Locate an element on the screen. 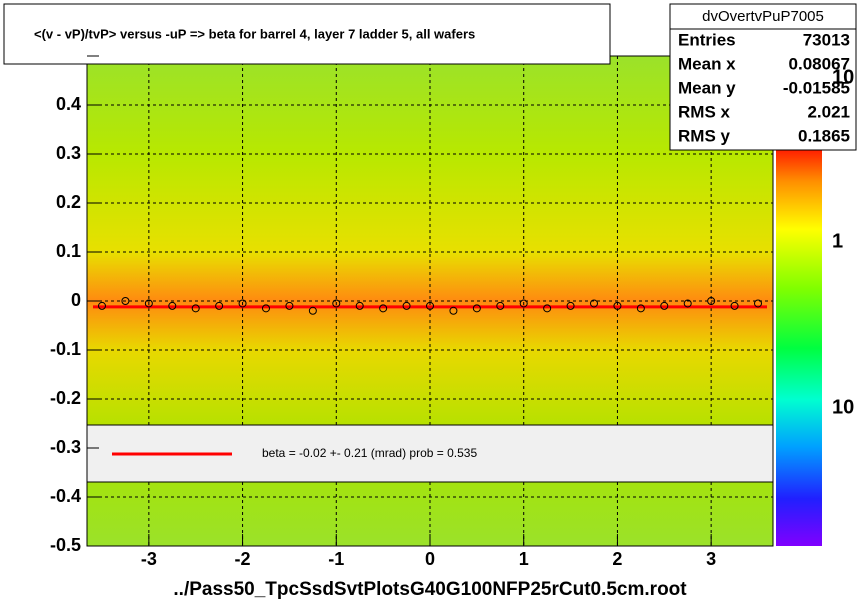 The height and width of the screenshot is (606, 860). y-tick-label: 0.4 is located at coordinates (68, 104).